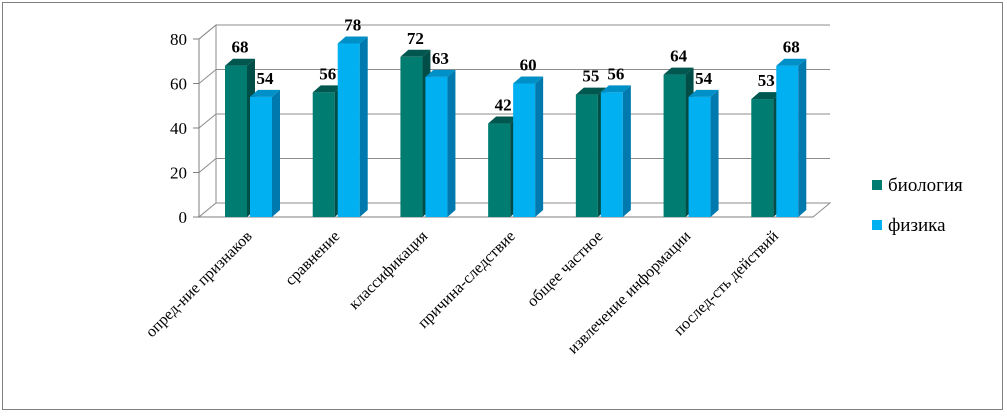 Image resolution: width=1007 pixels, height=416 pixels. Describe the element at coordinates (236, 141) in the screenshot. I see `bar-биология-0` at that location.